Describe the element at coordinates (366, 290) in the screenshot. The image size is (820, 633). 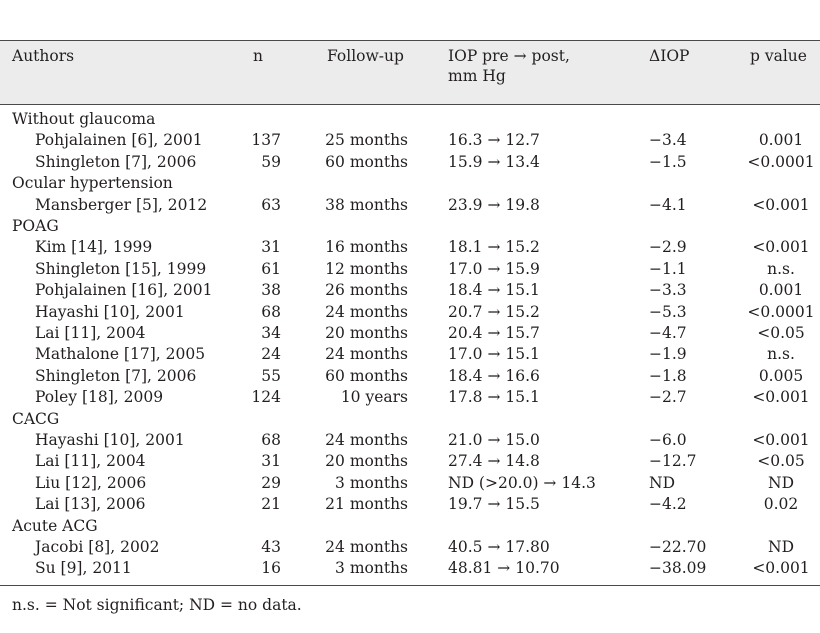
I see `cell-followup: 26 months` at that location.